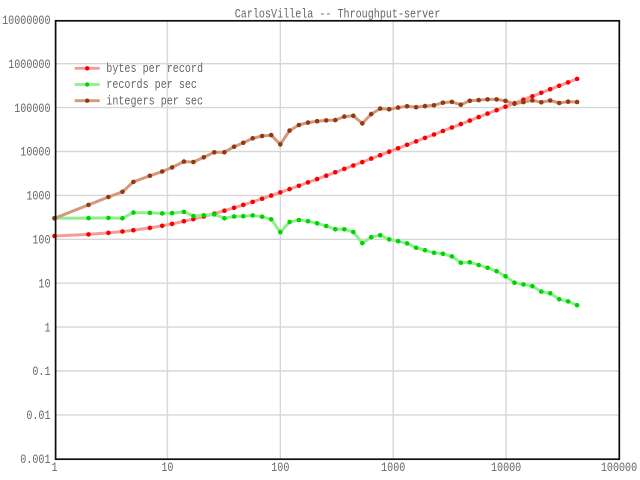  I want to click on svg-text: 1000000, so click(29, 65).